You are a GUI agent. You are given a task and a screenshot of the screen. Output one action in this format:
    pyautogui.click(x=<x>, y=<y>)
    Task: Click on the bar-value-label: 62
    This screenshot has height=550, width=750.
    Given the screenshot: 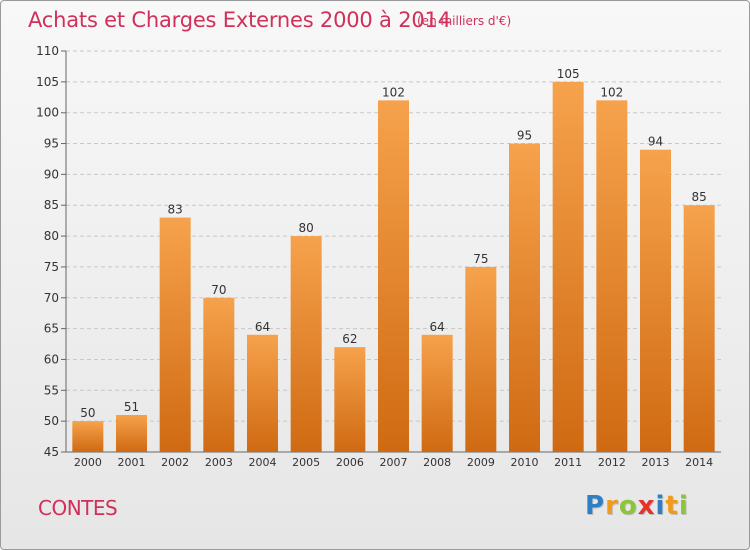 What is the action you would take?
    pyautogui.click(x=349, y=339)
    